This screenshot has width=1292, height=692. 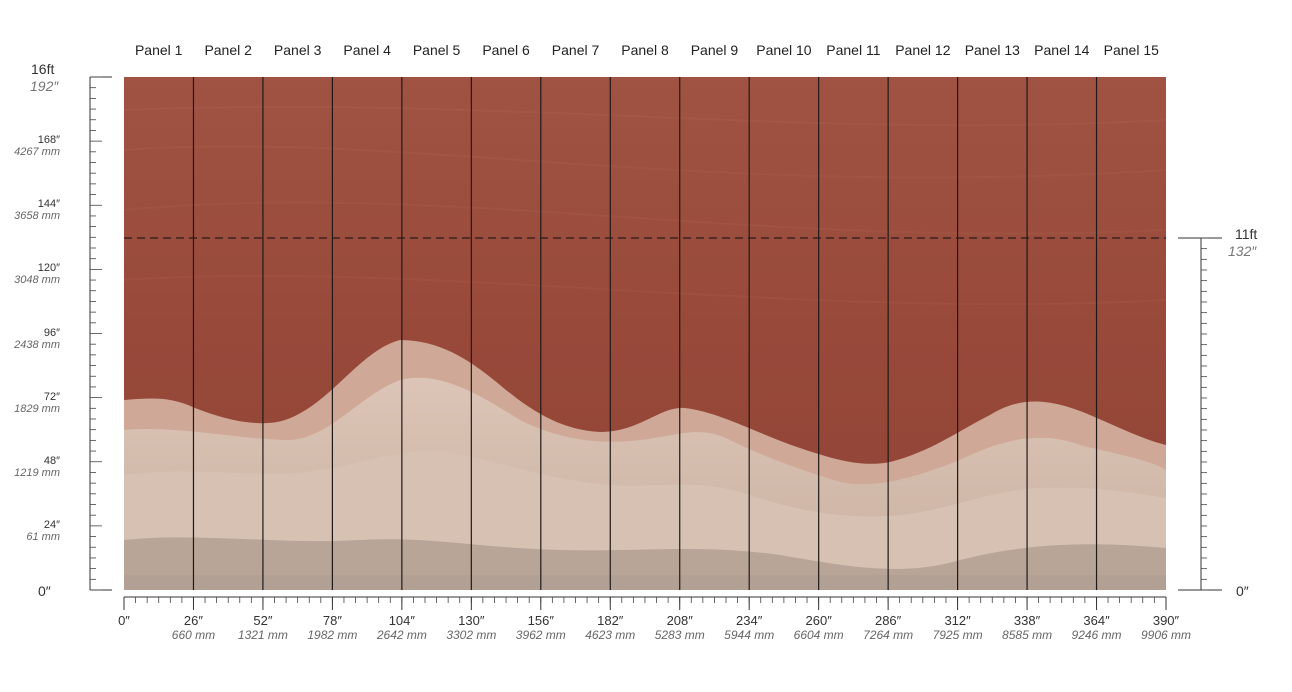 What do you see at coordinates (43, 69) in the screenshot?
I see `left-ruler-top-ft: 16ft` at bounding box center [43, 69].